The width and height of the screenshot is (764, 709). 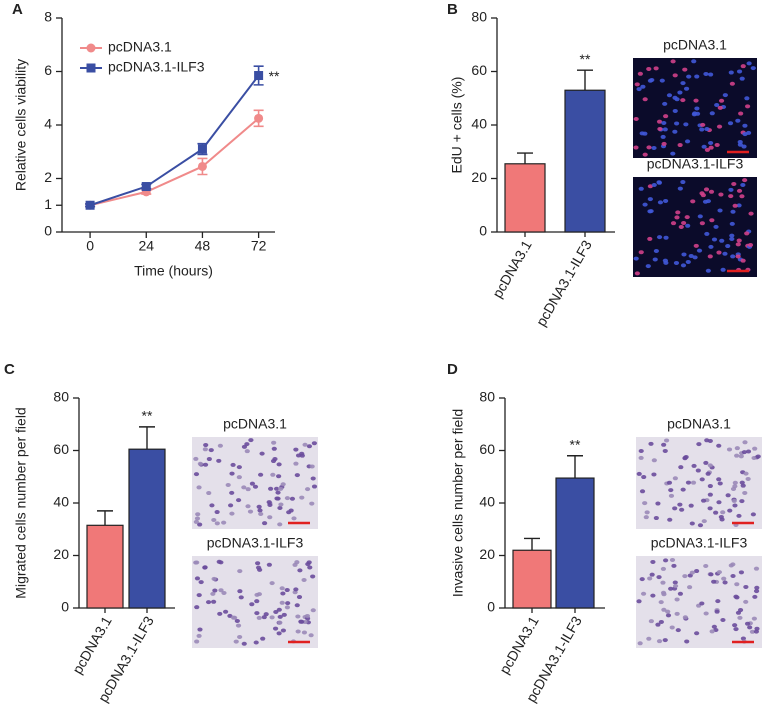 I want to click on x-tick-label: pcDNA3.1, so click(x=92, y=644).